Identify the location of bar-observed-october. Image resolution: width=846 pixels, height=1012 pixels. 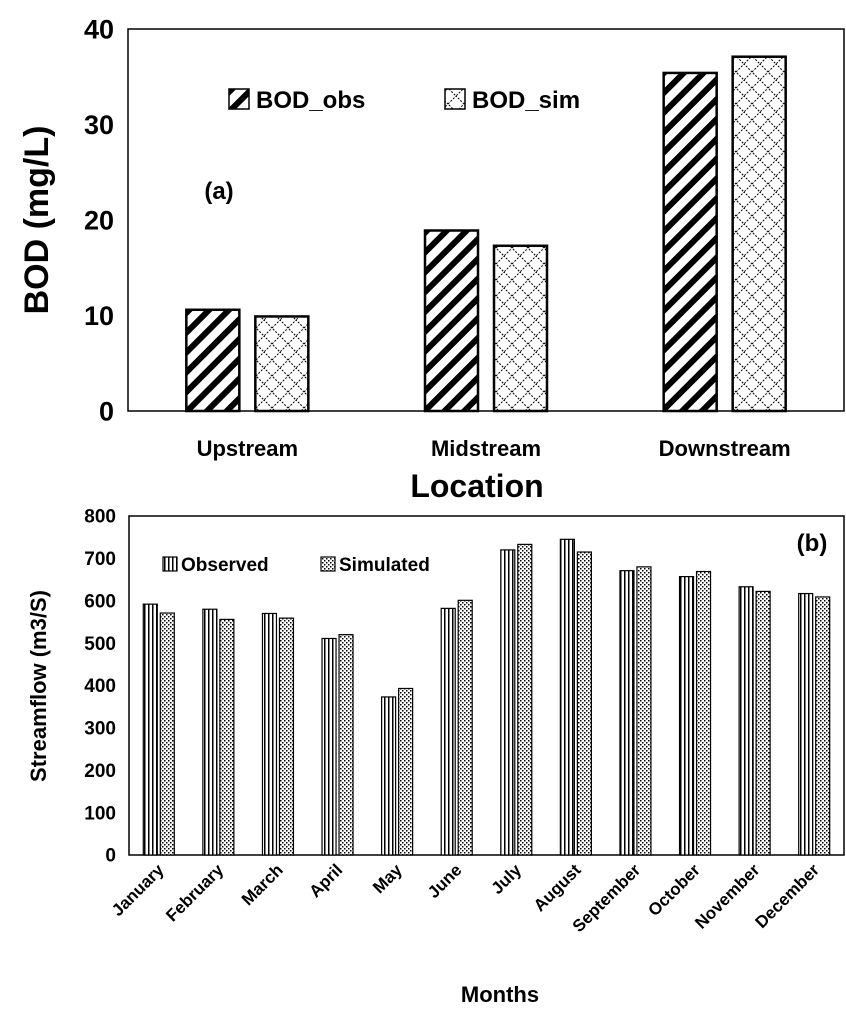
(686, 715).